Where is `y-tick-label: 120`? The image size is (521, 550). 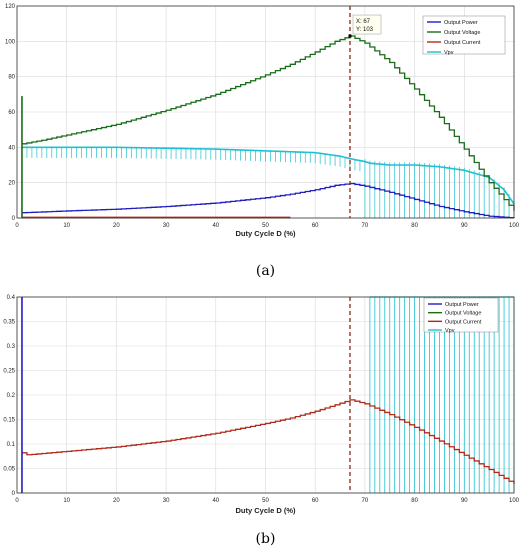
y-tick-label: 120 is located at coordinates (10, 7).